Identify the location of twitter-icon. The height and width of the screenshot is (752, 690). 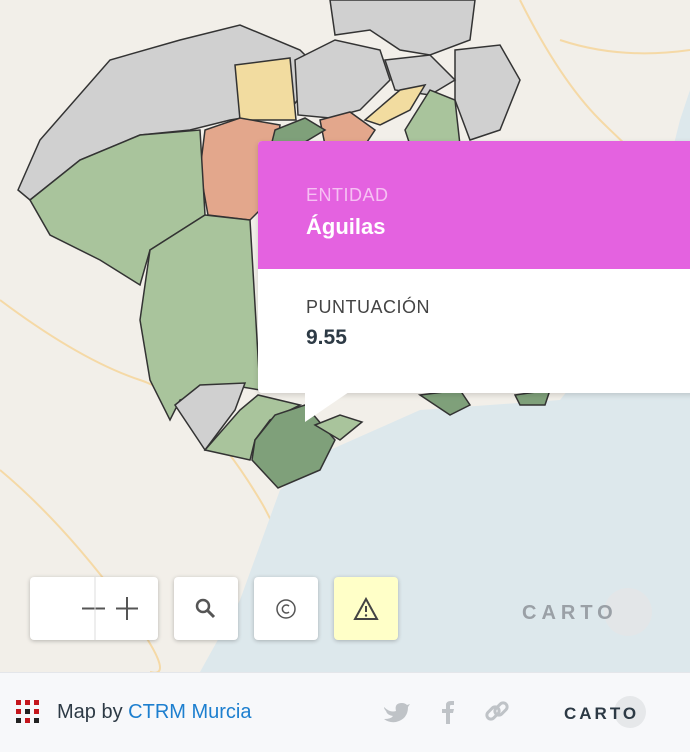
(397, 713).